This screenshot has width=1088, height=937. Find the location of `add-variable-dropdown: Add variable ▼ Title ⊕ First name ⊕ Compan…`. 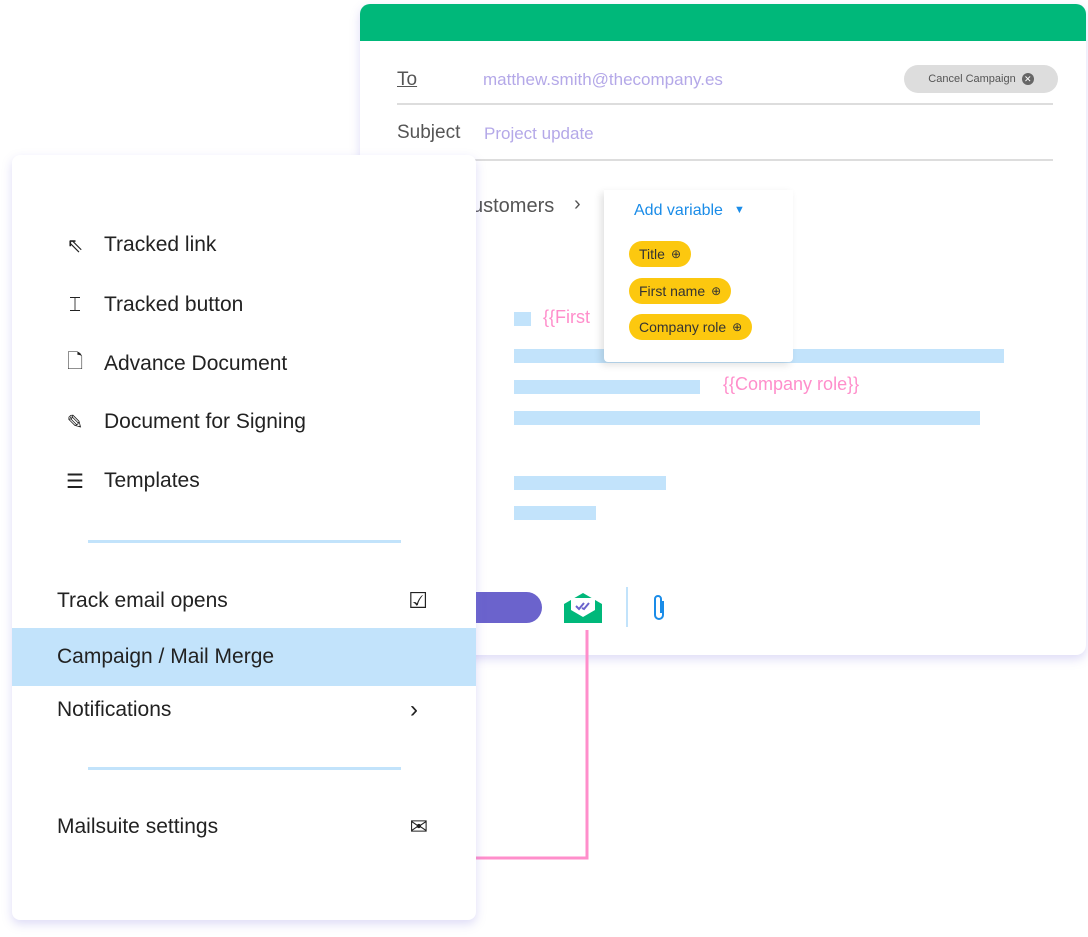

add-variable-dropdown: Add variable ▼ Title ⊕ First name ⊕ Compan… is located at coordinates (698, 276).